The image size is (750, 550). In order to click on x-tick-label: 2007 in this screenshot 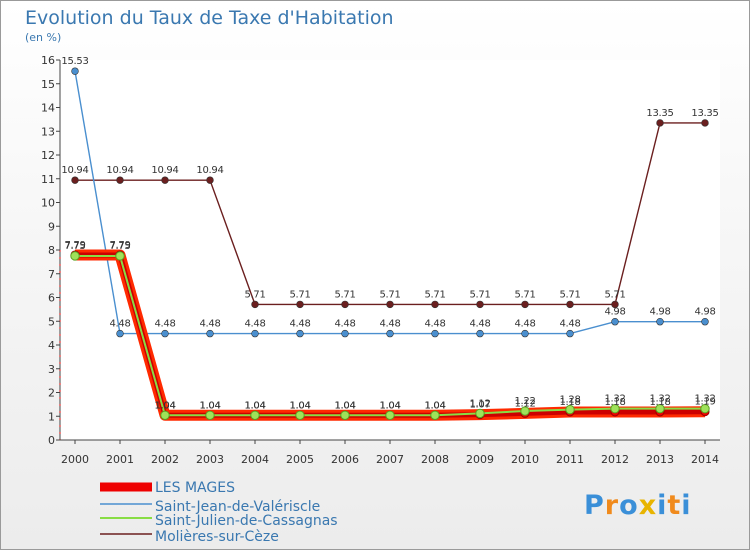, I will do `click(390, 459)`.